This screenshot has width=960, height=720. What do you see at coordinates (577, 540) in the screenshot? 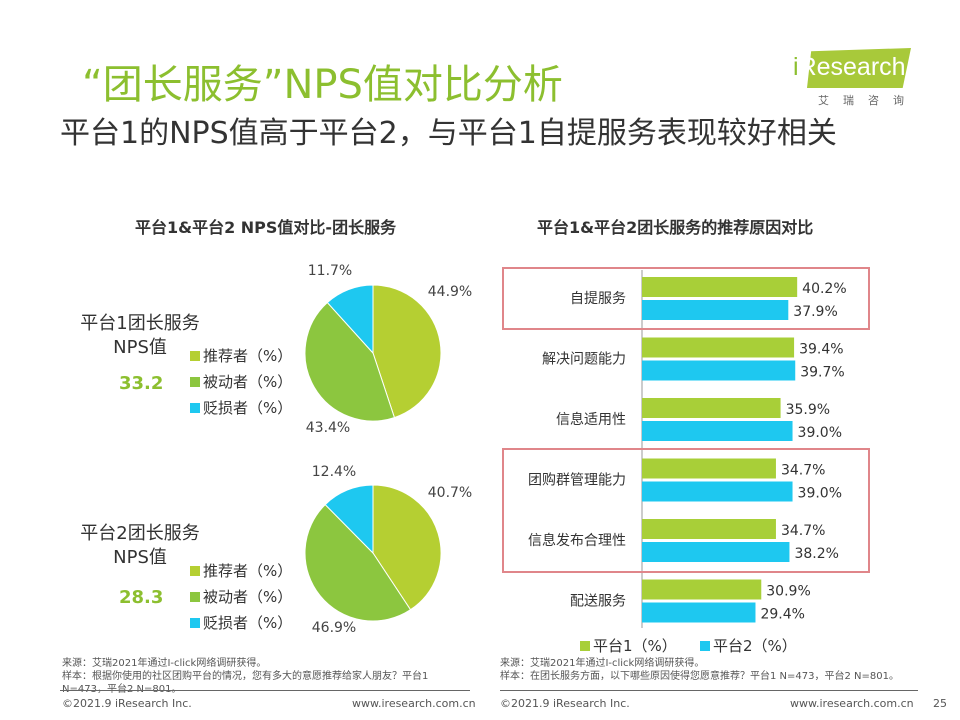
I see `bar-category-label: 信息发布合理性` at bounding box center [577, 540].